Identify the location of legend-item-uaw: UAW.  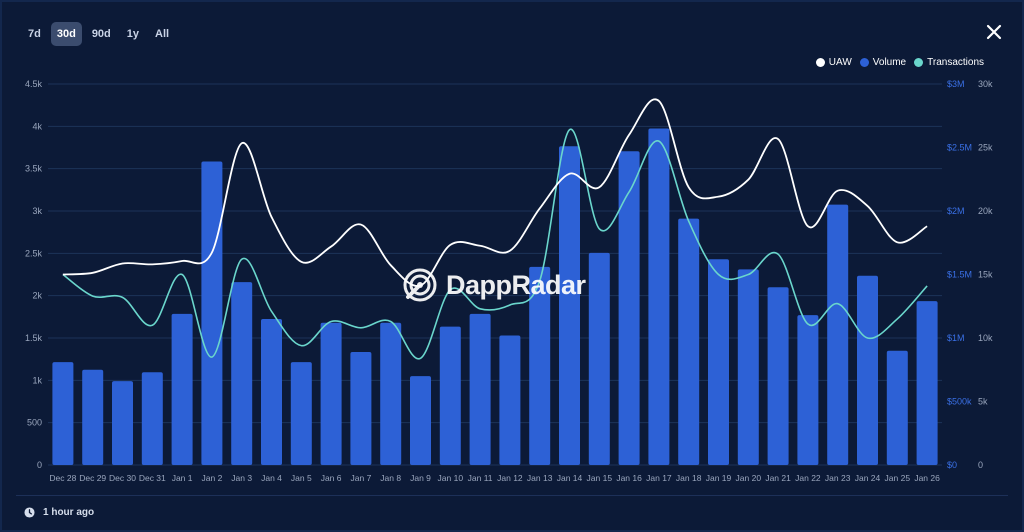
(833, 62).